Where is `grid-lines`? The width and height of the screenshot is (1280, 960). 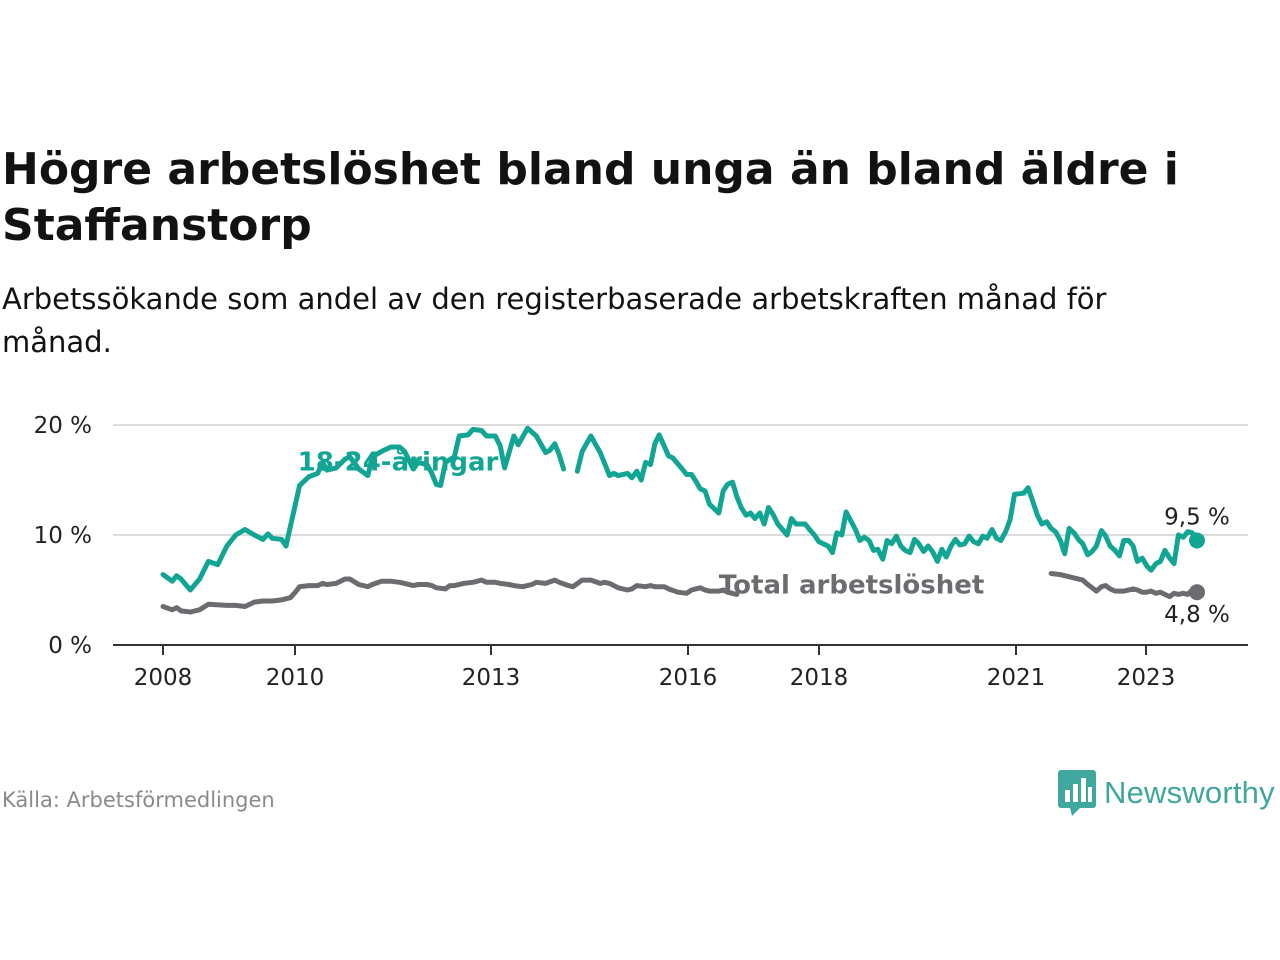
grid-lines is located at coordinates (680, 480).